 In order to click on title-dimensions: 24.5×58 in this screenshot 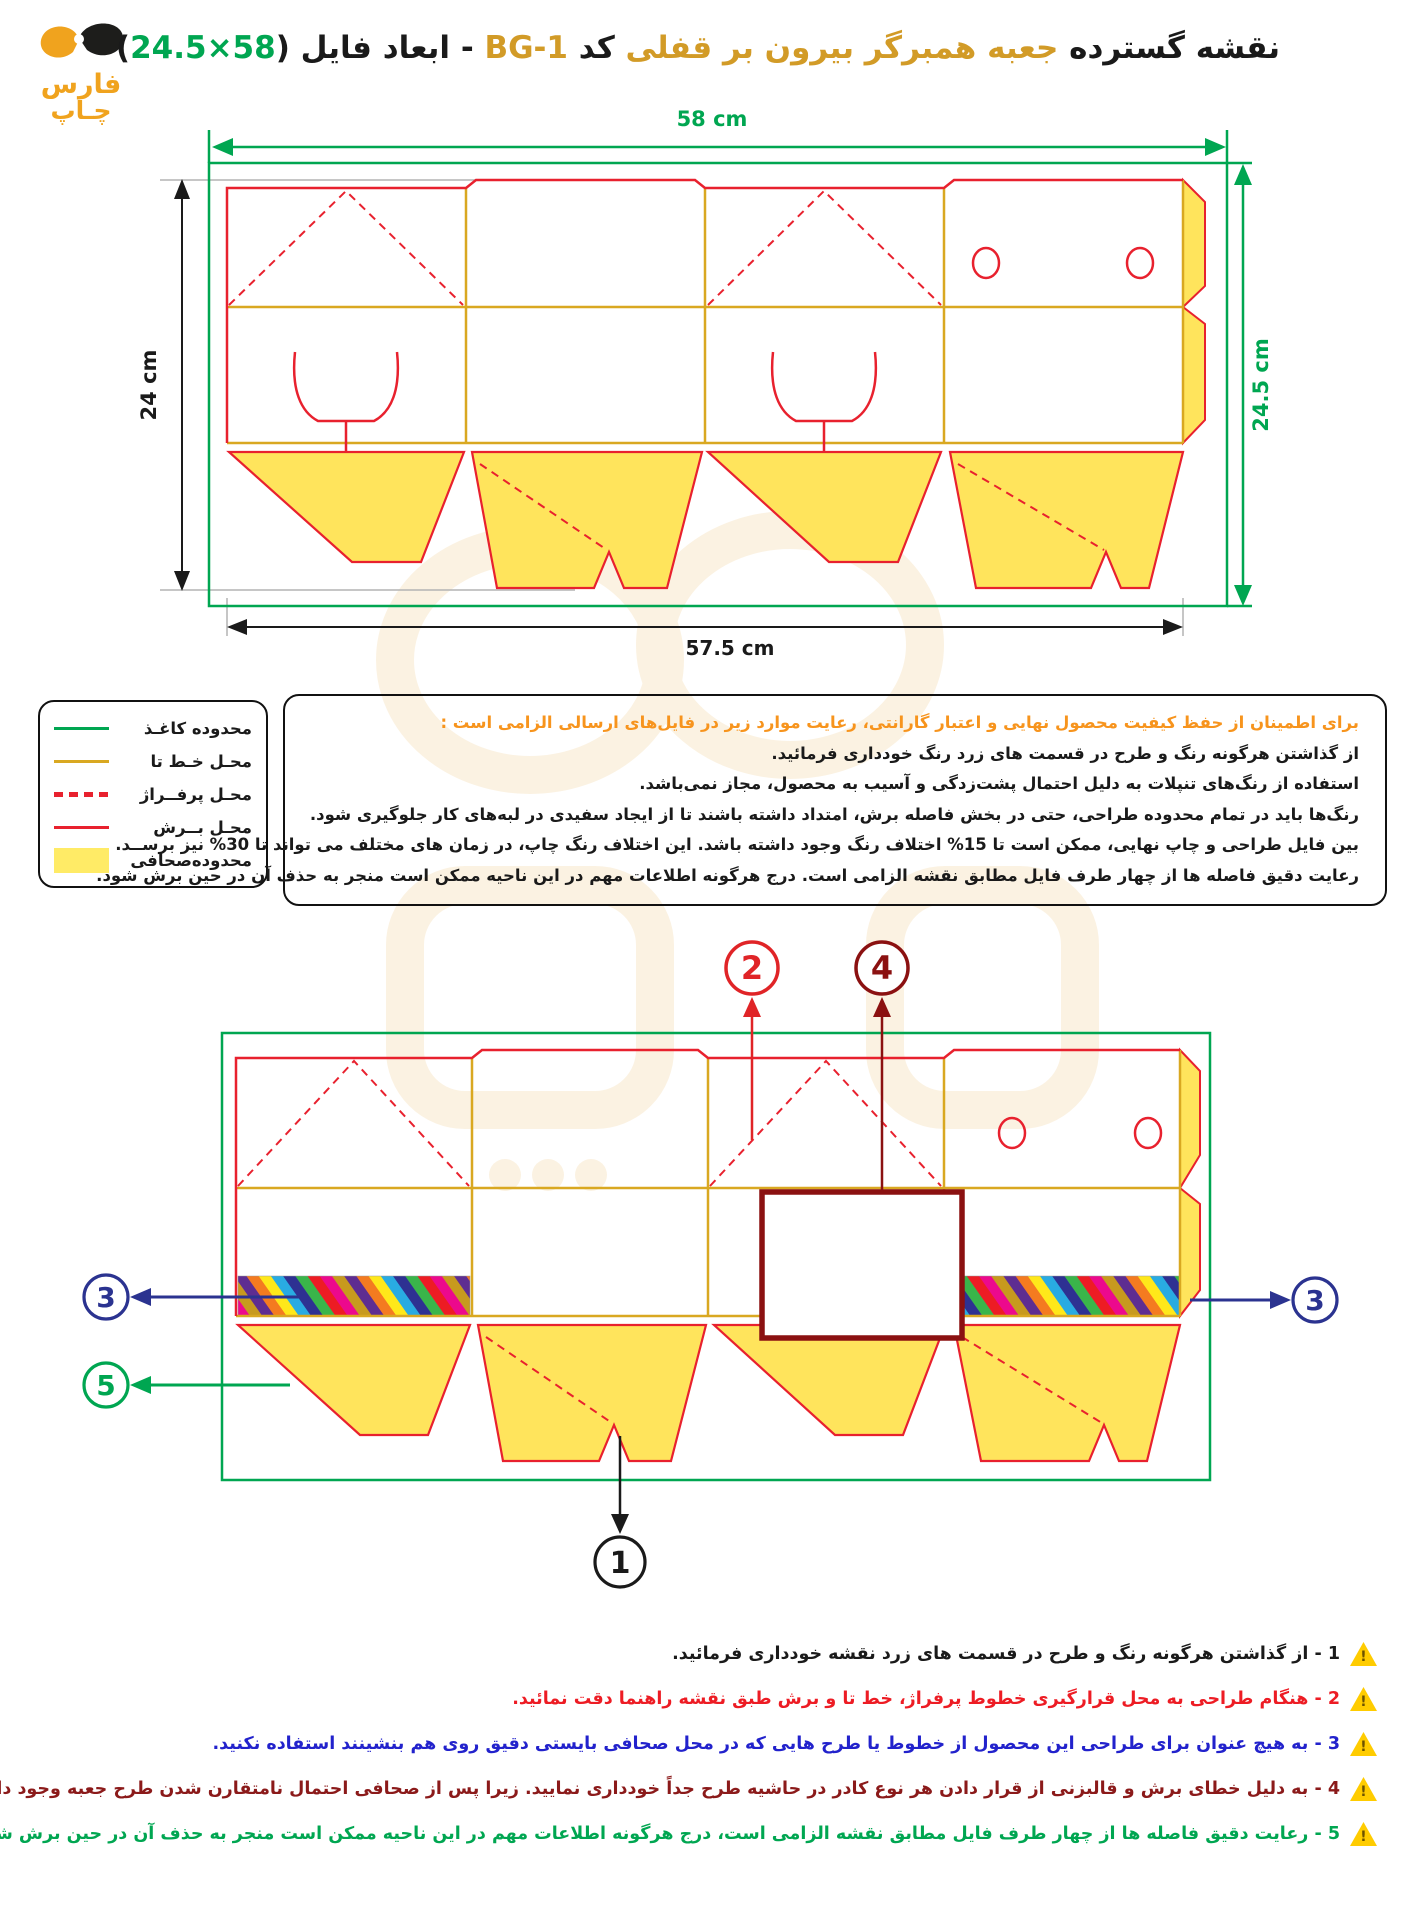, I will do `click(203, 48)`.